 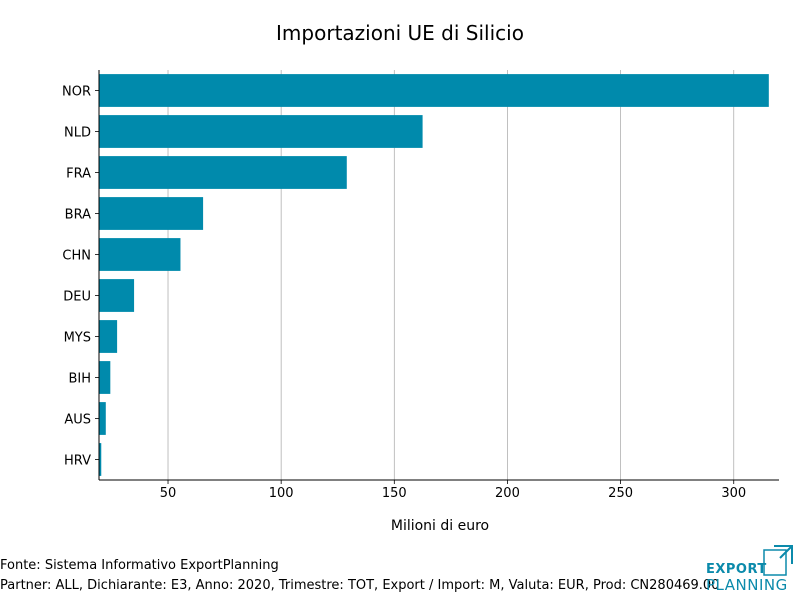 I want to click on y-tick-label: NOR, so click(x=76, y=92).